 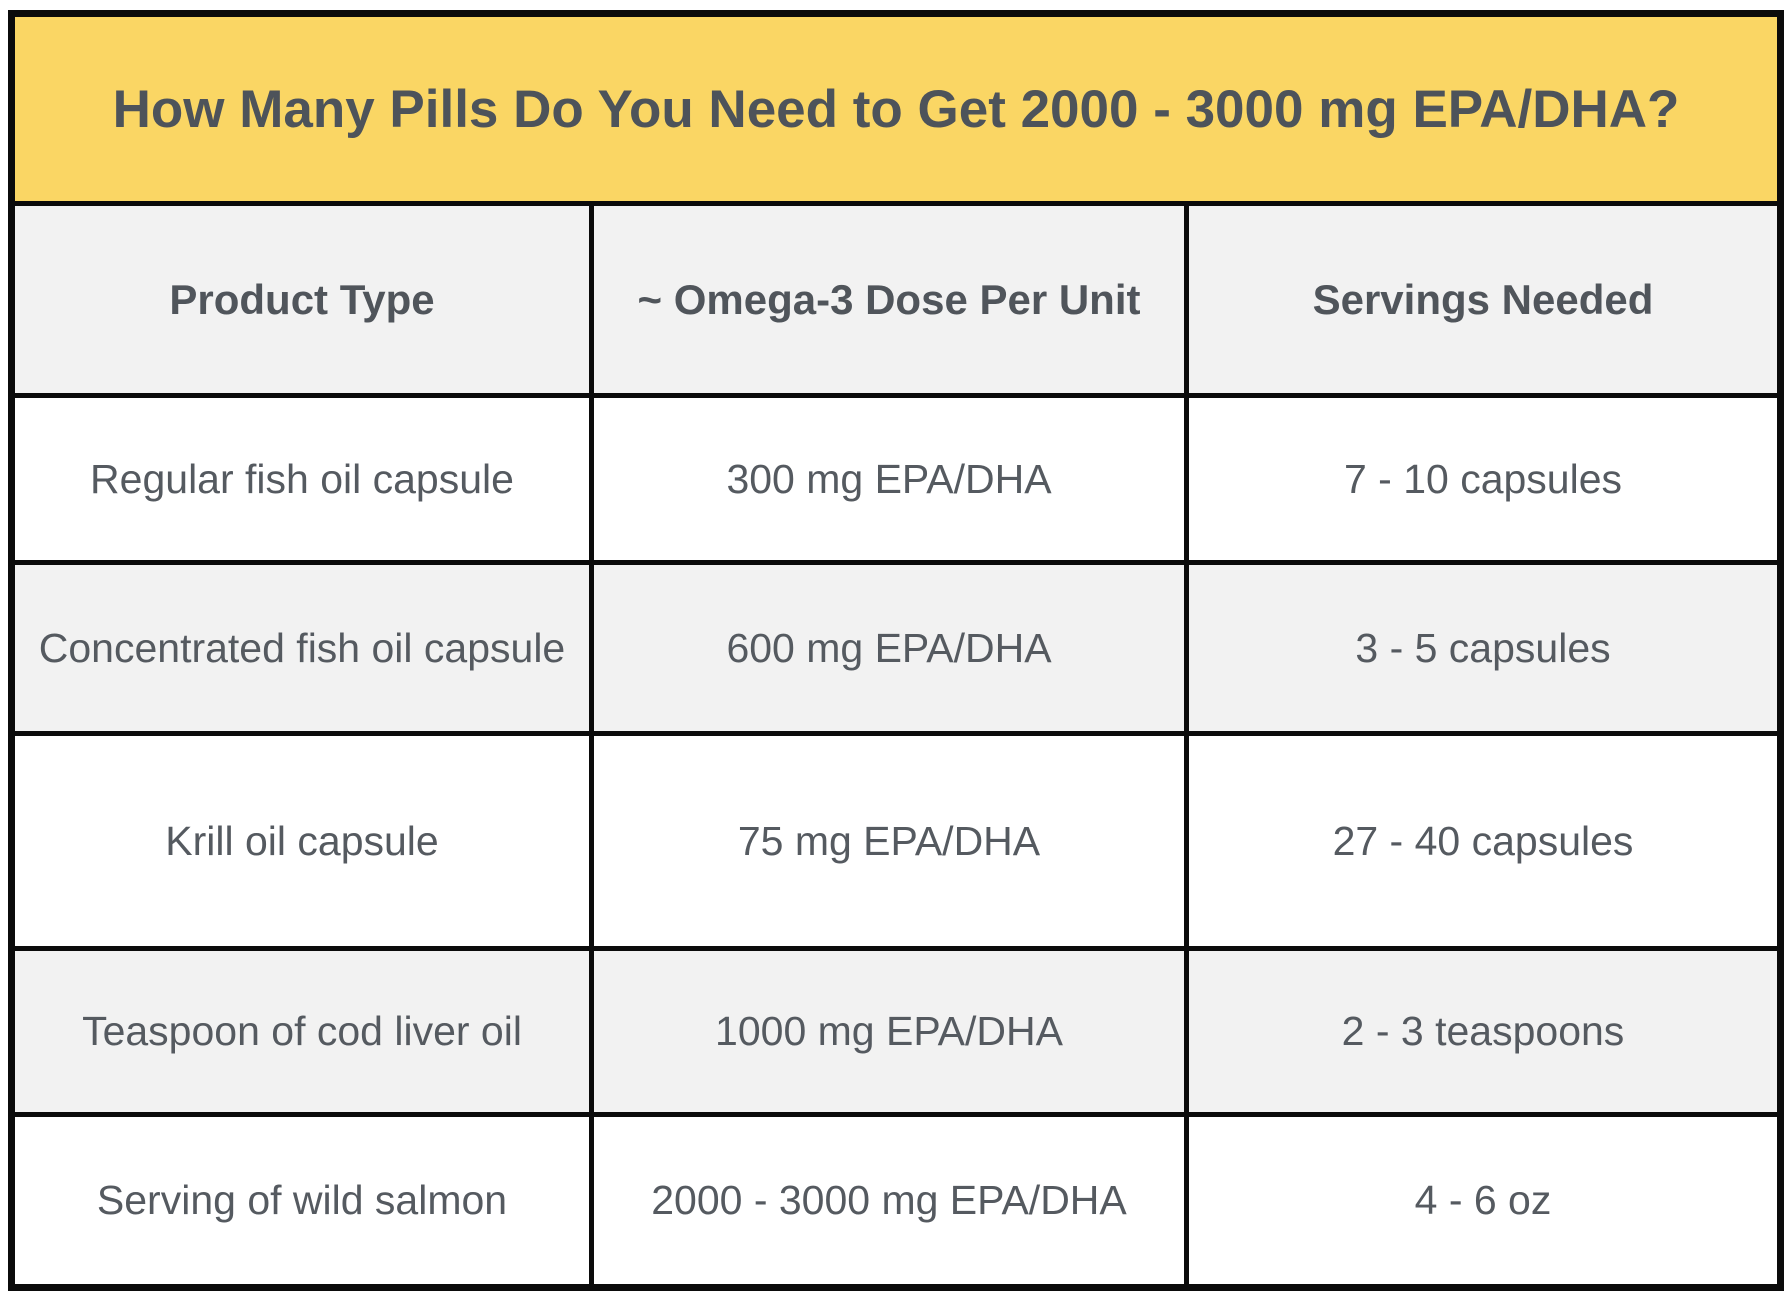 I want to click on column-header-omega3-dose: ~ Omega-3 Dose Per Unit, so click(x=889, y=299).